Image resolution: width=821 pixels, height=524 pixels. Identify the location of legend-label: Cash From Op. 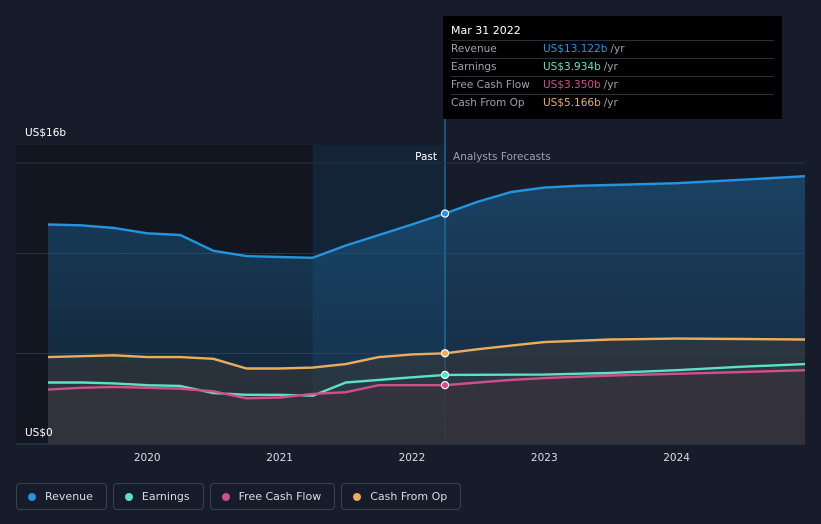
(409, 496).